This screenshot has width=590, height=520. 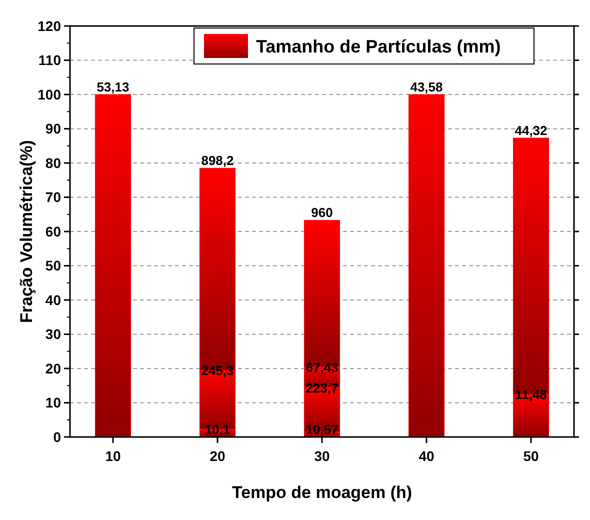 I want to click on y-axis-title: Fração Volumétrica(%), so click(x=26, y=231).